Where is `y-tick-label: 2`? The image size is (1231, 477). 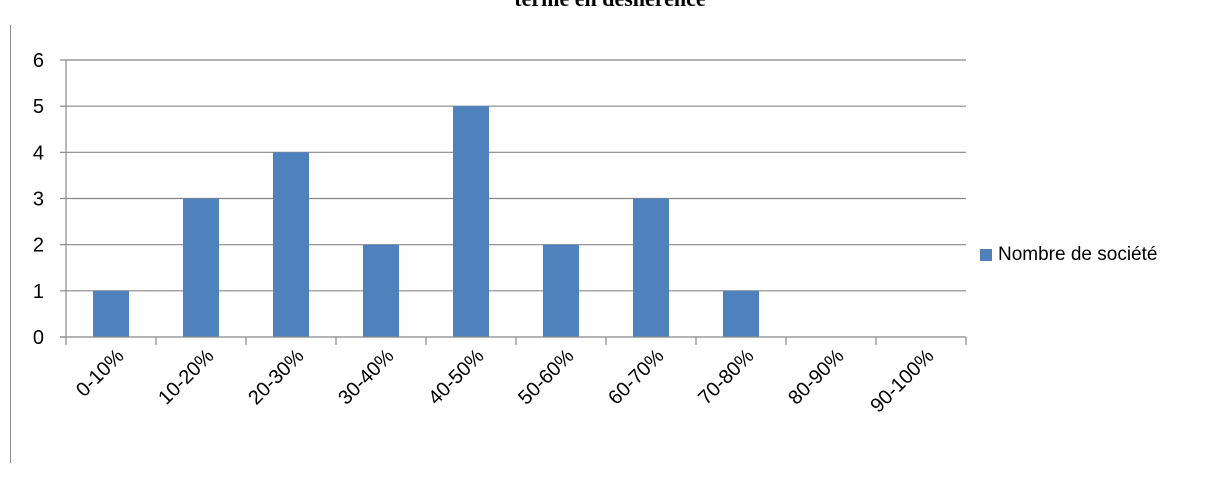 y-tick-label: 2 is located at coordinates (38, 246).